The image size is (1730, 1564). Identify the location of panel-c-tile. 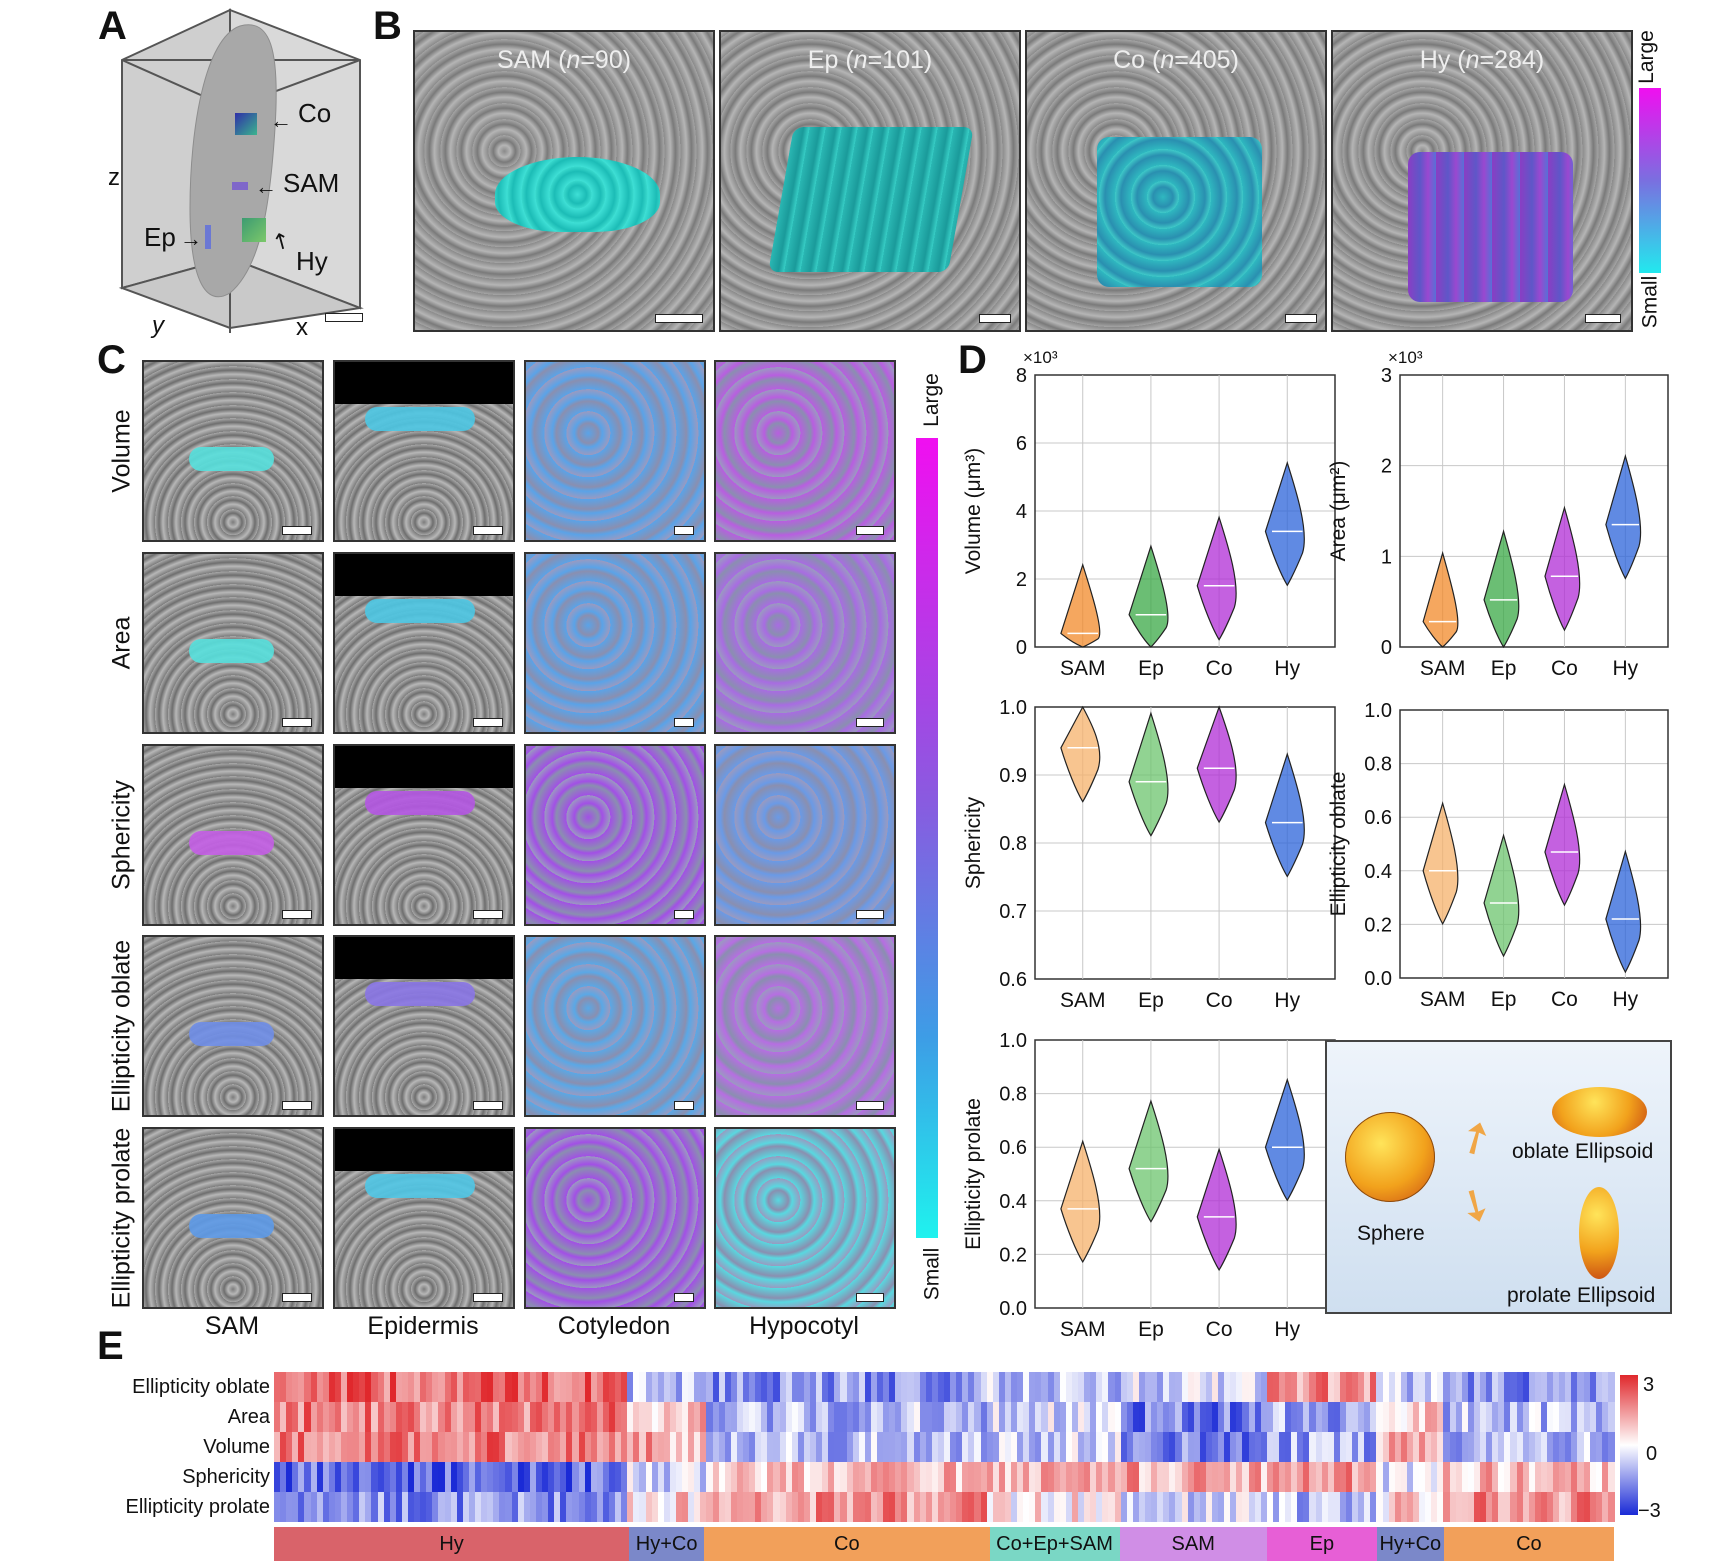
(233, 643).